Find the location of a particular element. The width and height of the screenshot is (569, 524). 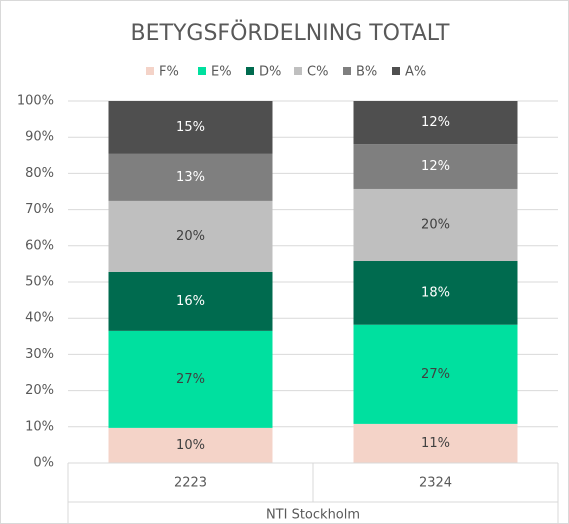

data-label: 15% is located at coordinates (190, 127).